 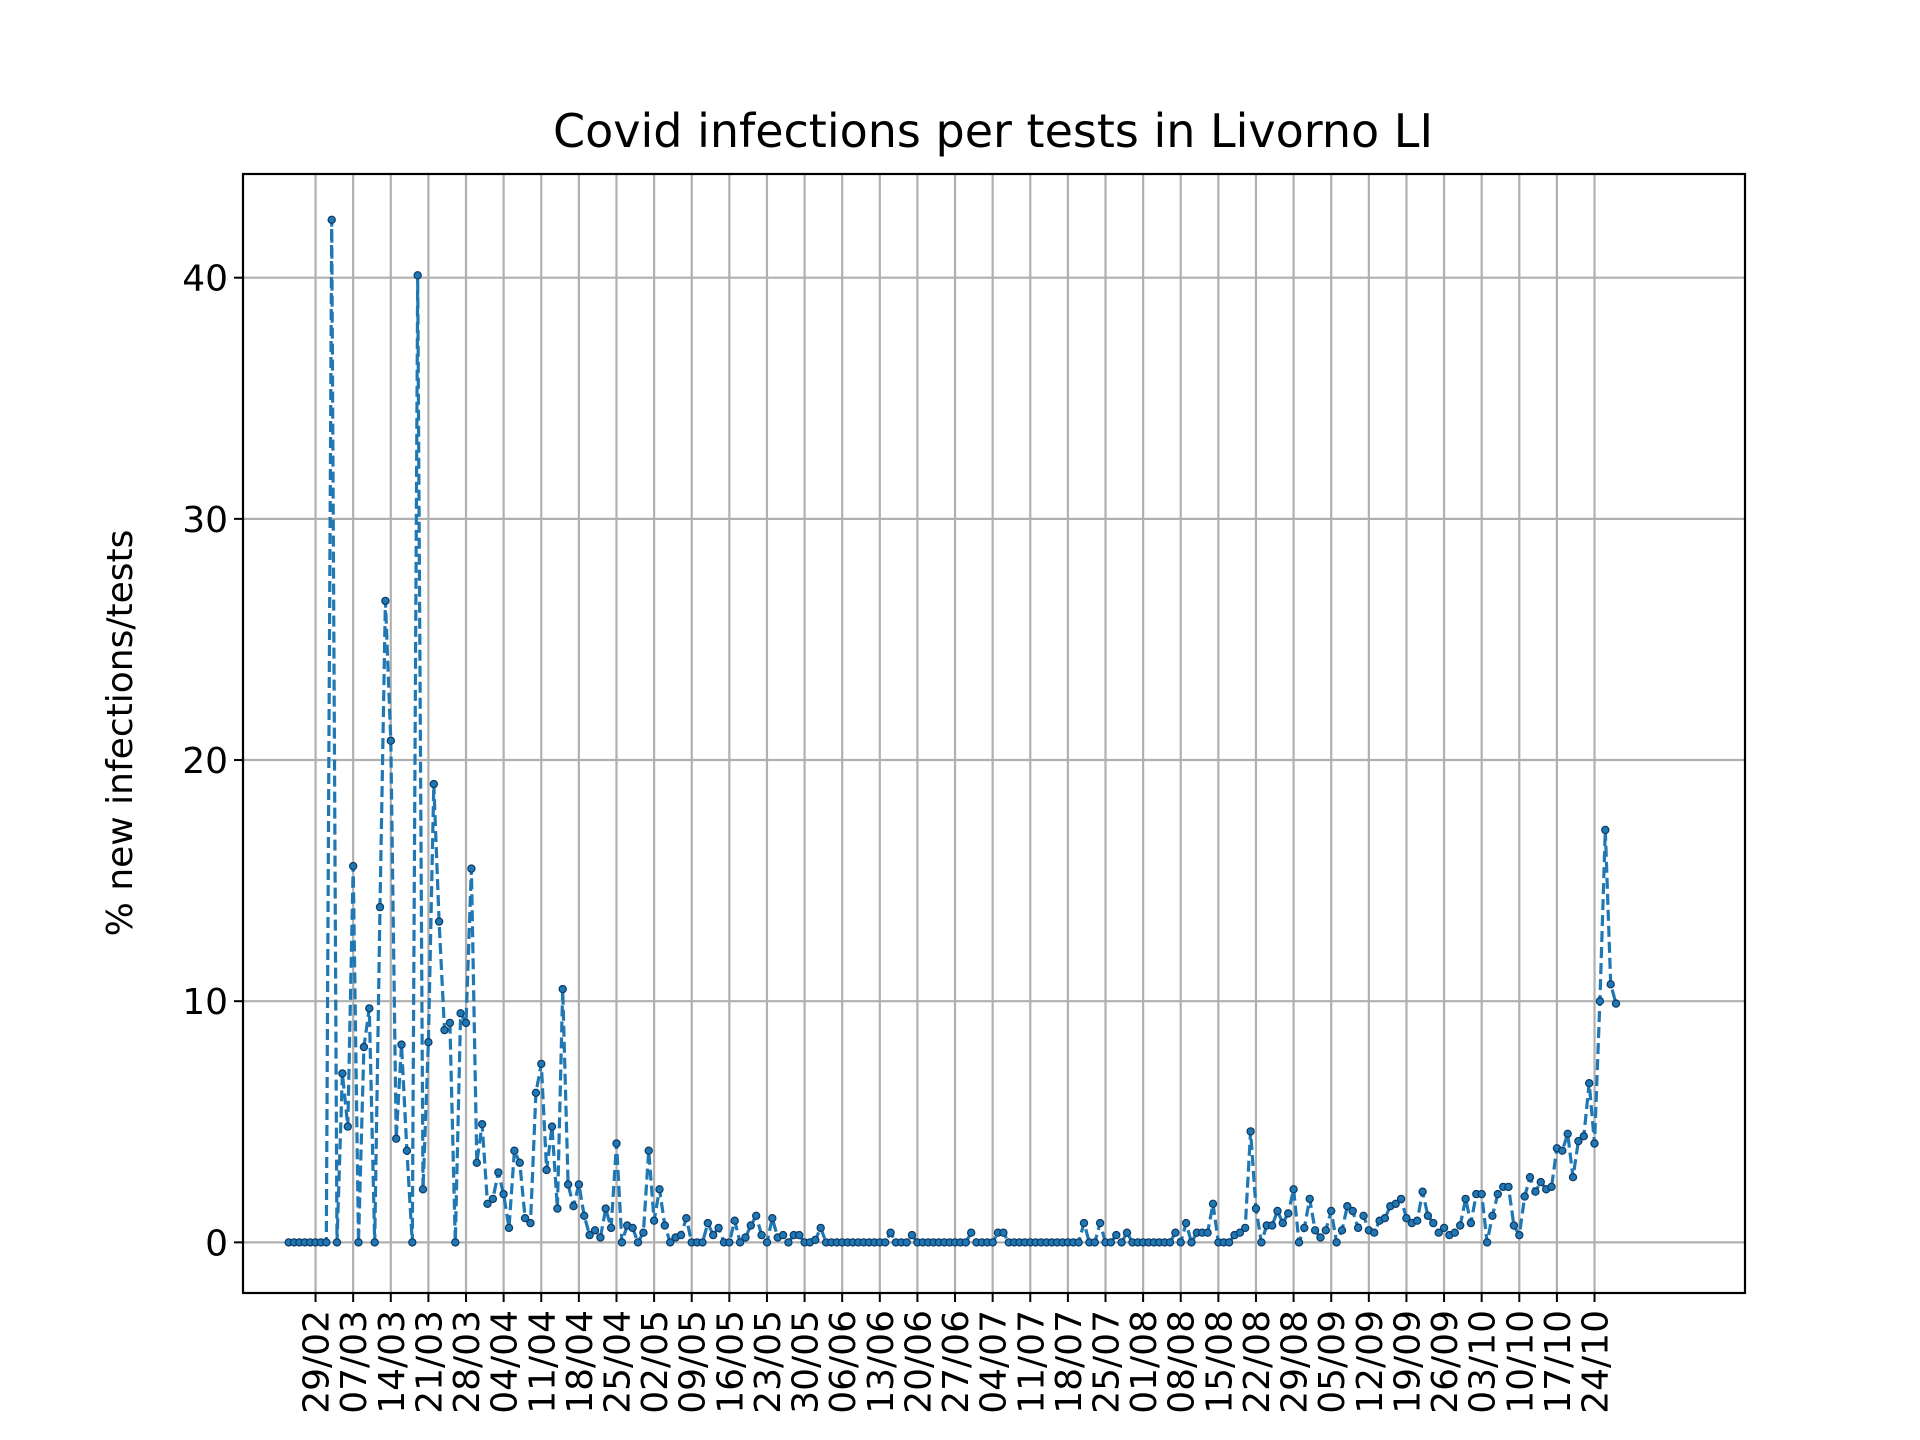 I want to click on y-tick-label: 0, so click(x=216, y=1243).